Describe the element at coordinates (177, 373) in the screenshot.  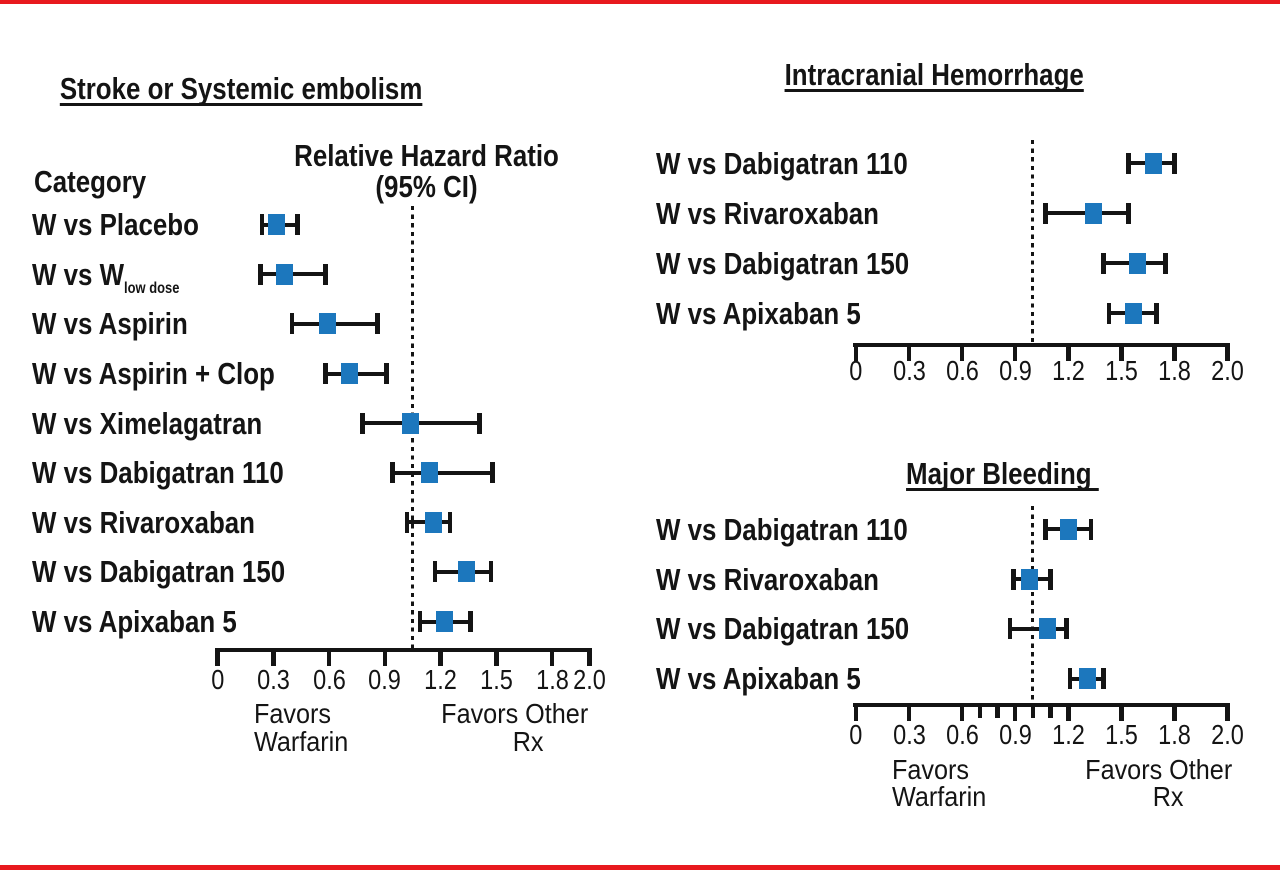
I see `category-label: W vs Aspirin + Clop` at that location.